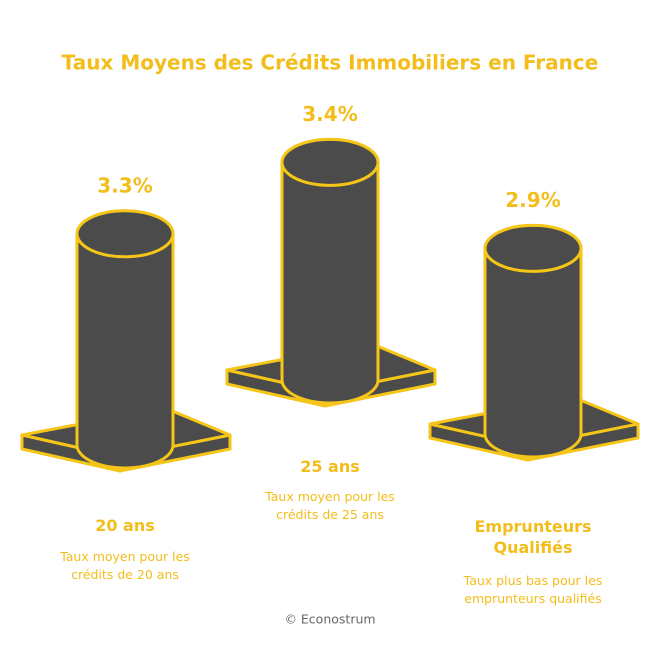 This screenshot has width=660, height=656. What do you see at coordinates (532, 200) in the screenshot?
I see `value-label: 2.9%` at bounding box center [532, 200].